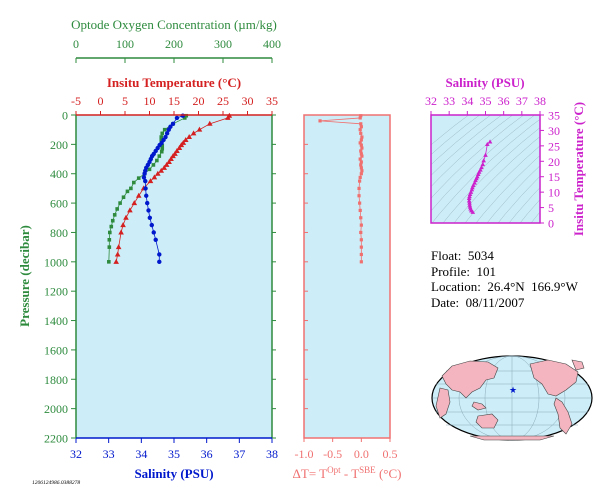 The image size is (608, 500). Describe the element at coordinates (56, 439) in the screenshot. I see `pressure-tick-label: 2200` at that location.